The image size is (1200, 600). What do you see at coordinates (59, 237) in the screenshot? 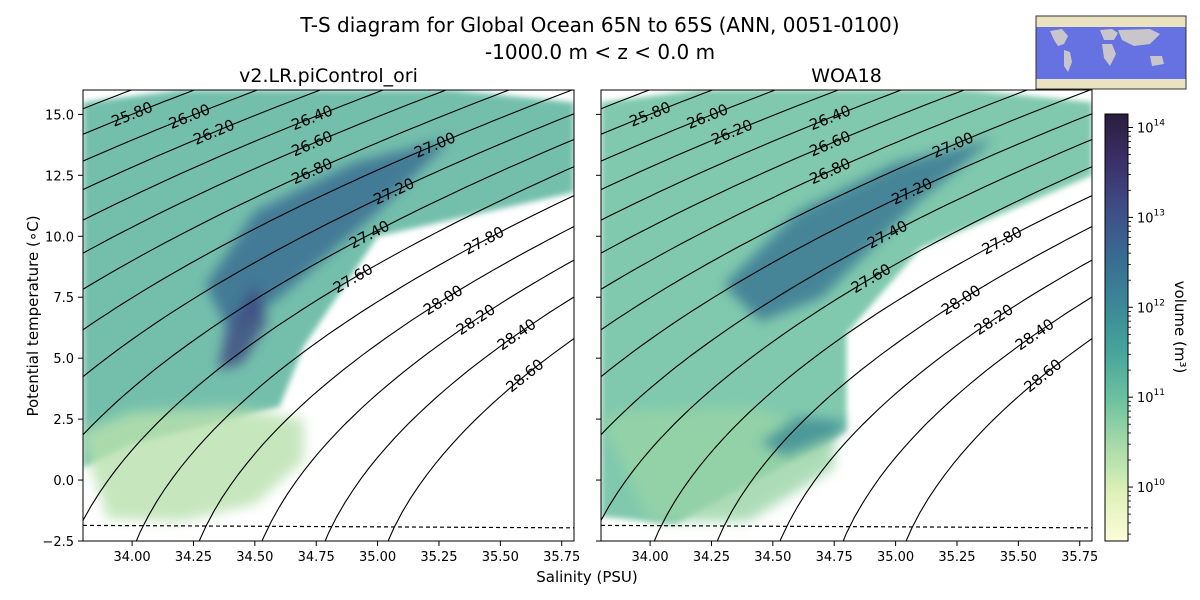
I see `y-tick-label: 10.0` at bounding box center [59, 237].